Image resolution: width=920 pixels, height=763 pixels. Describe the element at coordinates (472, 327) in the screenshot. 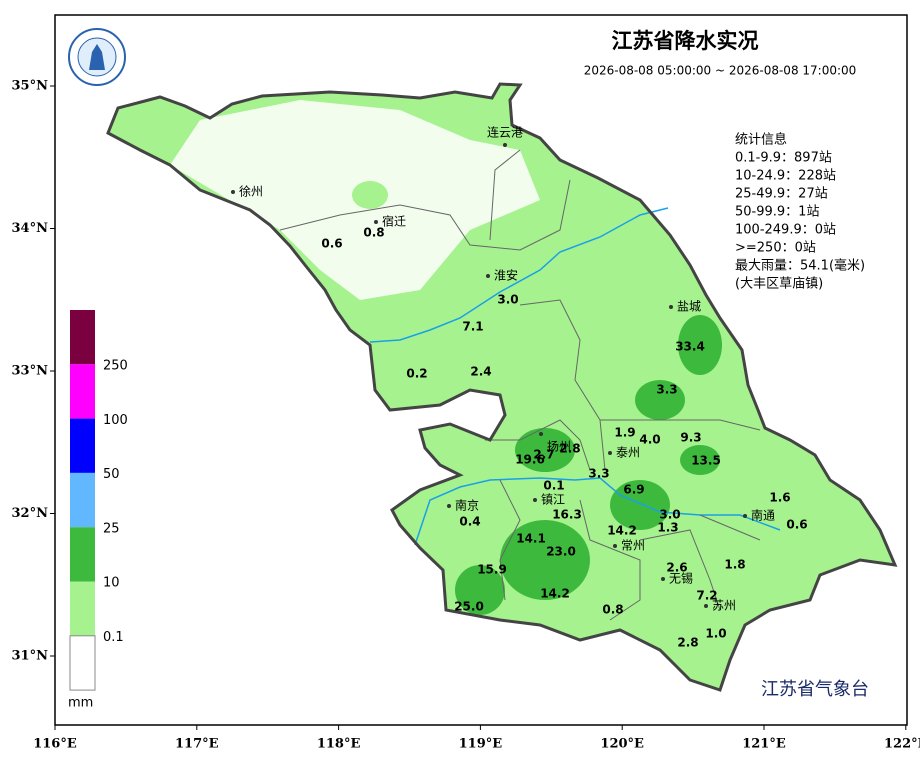

I see `rain-label: 7.1` at that location.